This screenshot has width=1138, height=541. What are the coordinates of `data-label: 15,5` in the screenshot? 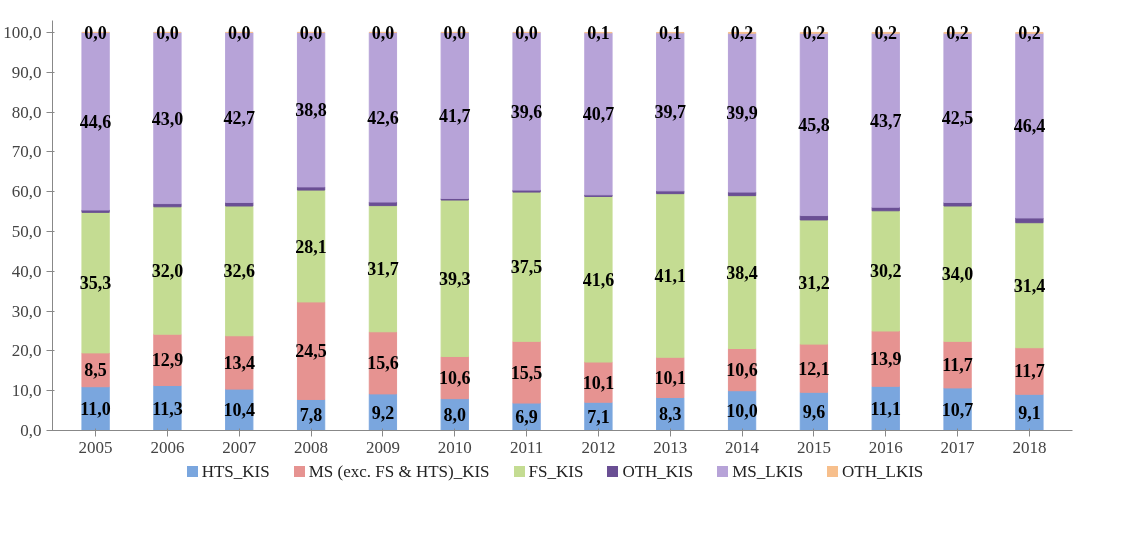 It's located at (526, 372).